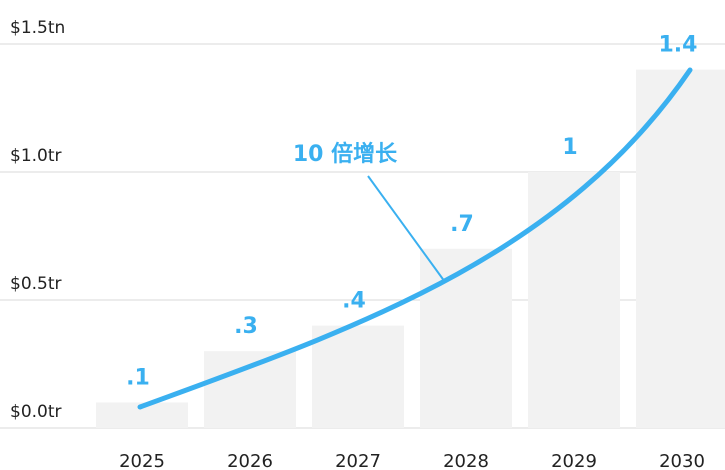 This screenshot has width=725, height=470. Describe the element at coordinates (406, 229) in the screenshot. I see `annotation-pointer` at that location.